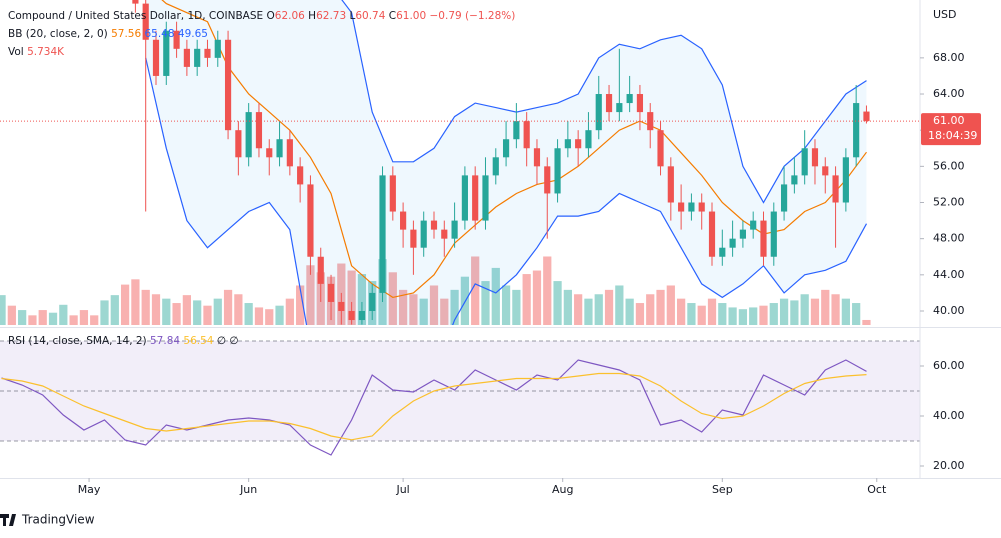  What do you see at coordinates (949, 238) in the screenshot?
I see `y-tick-label: 48.00` at bounding box center [949, 238].